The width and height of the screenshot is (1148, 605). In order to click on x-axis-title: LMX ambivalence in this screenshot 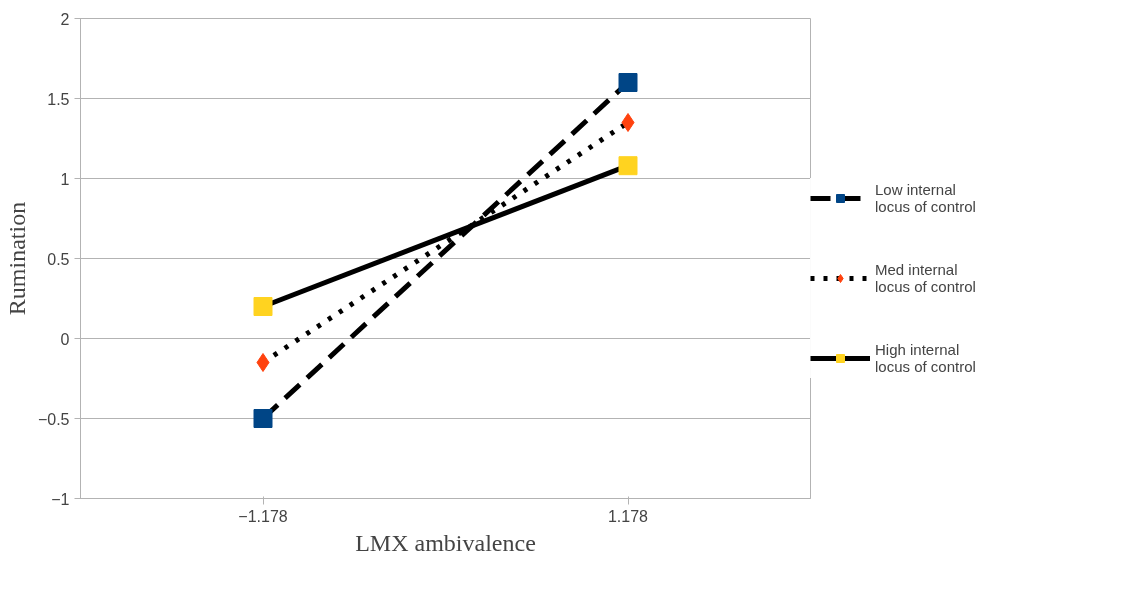, I will do `click(445, 542)`.